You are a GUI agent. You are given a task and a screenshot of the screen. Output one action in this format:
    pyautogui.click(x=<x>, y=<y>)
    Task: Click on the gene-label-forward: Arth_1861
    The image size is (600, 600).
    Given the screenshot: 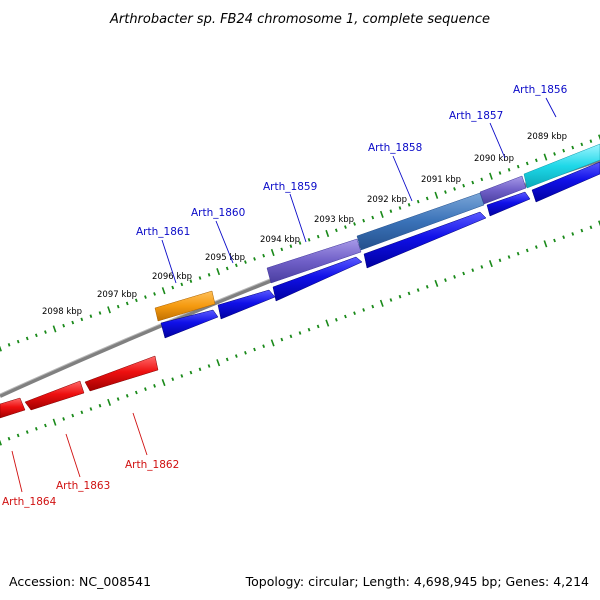 What is the action you would take?
    pyautogui.click(x=163, y=232)
    